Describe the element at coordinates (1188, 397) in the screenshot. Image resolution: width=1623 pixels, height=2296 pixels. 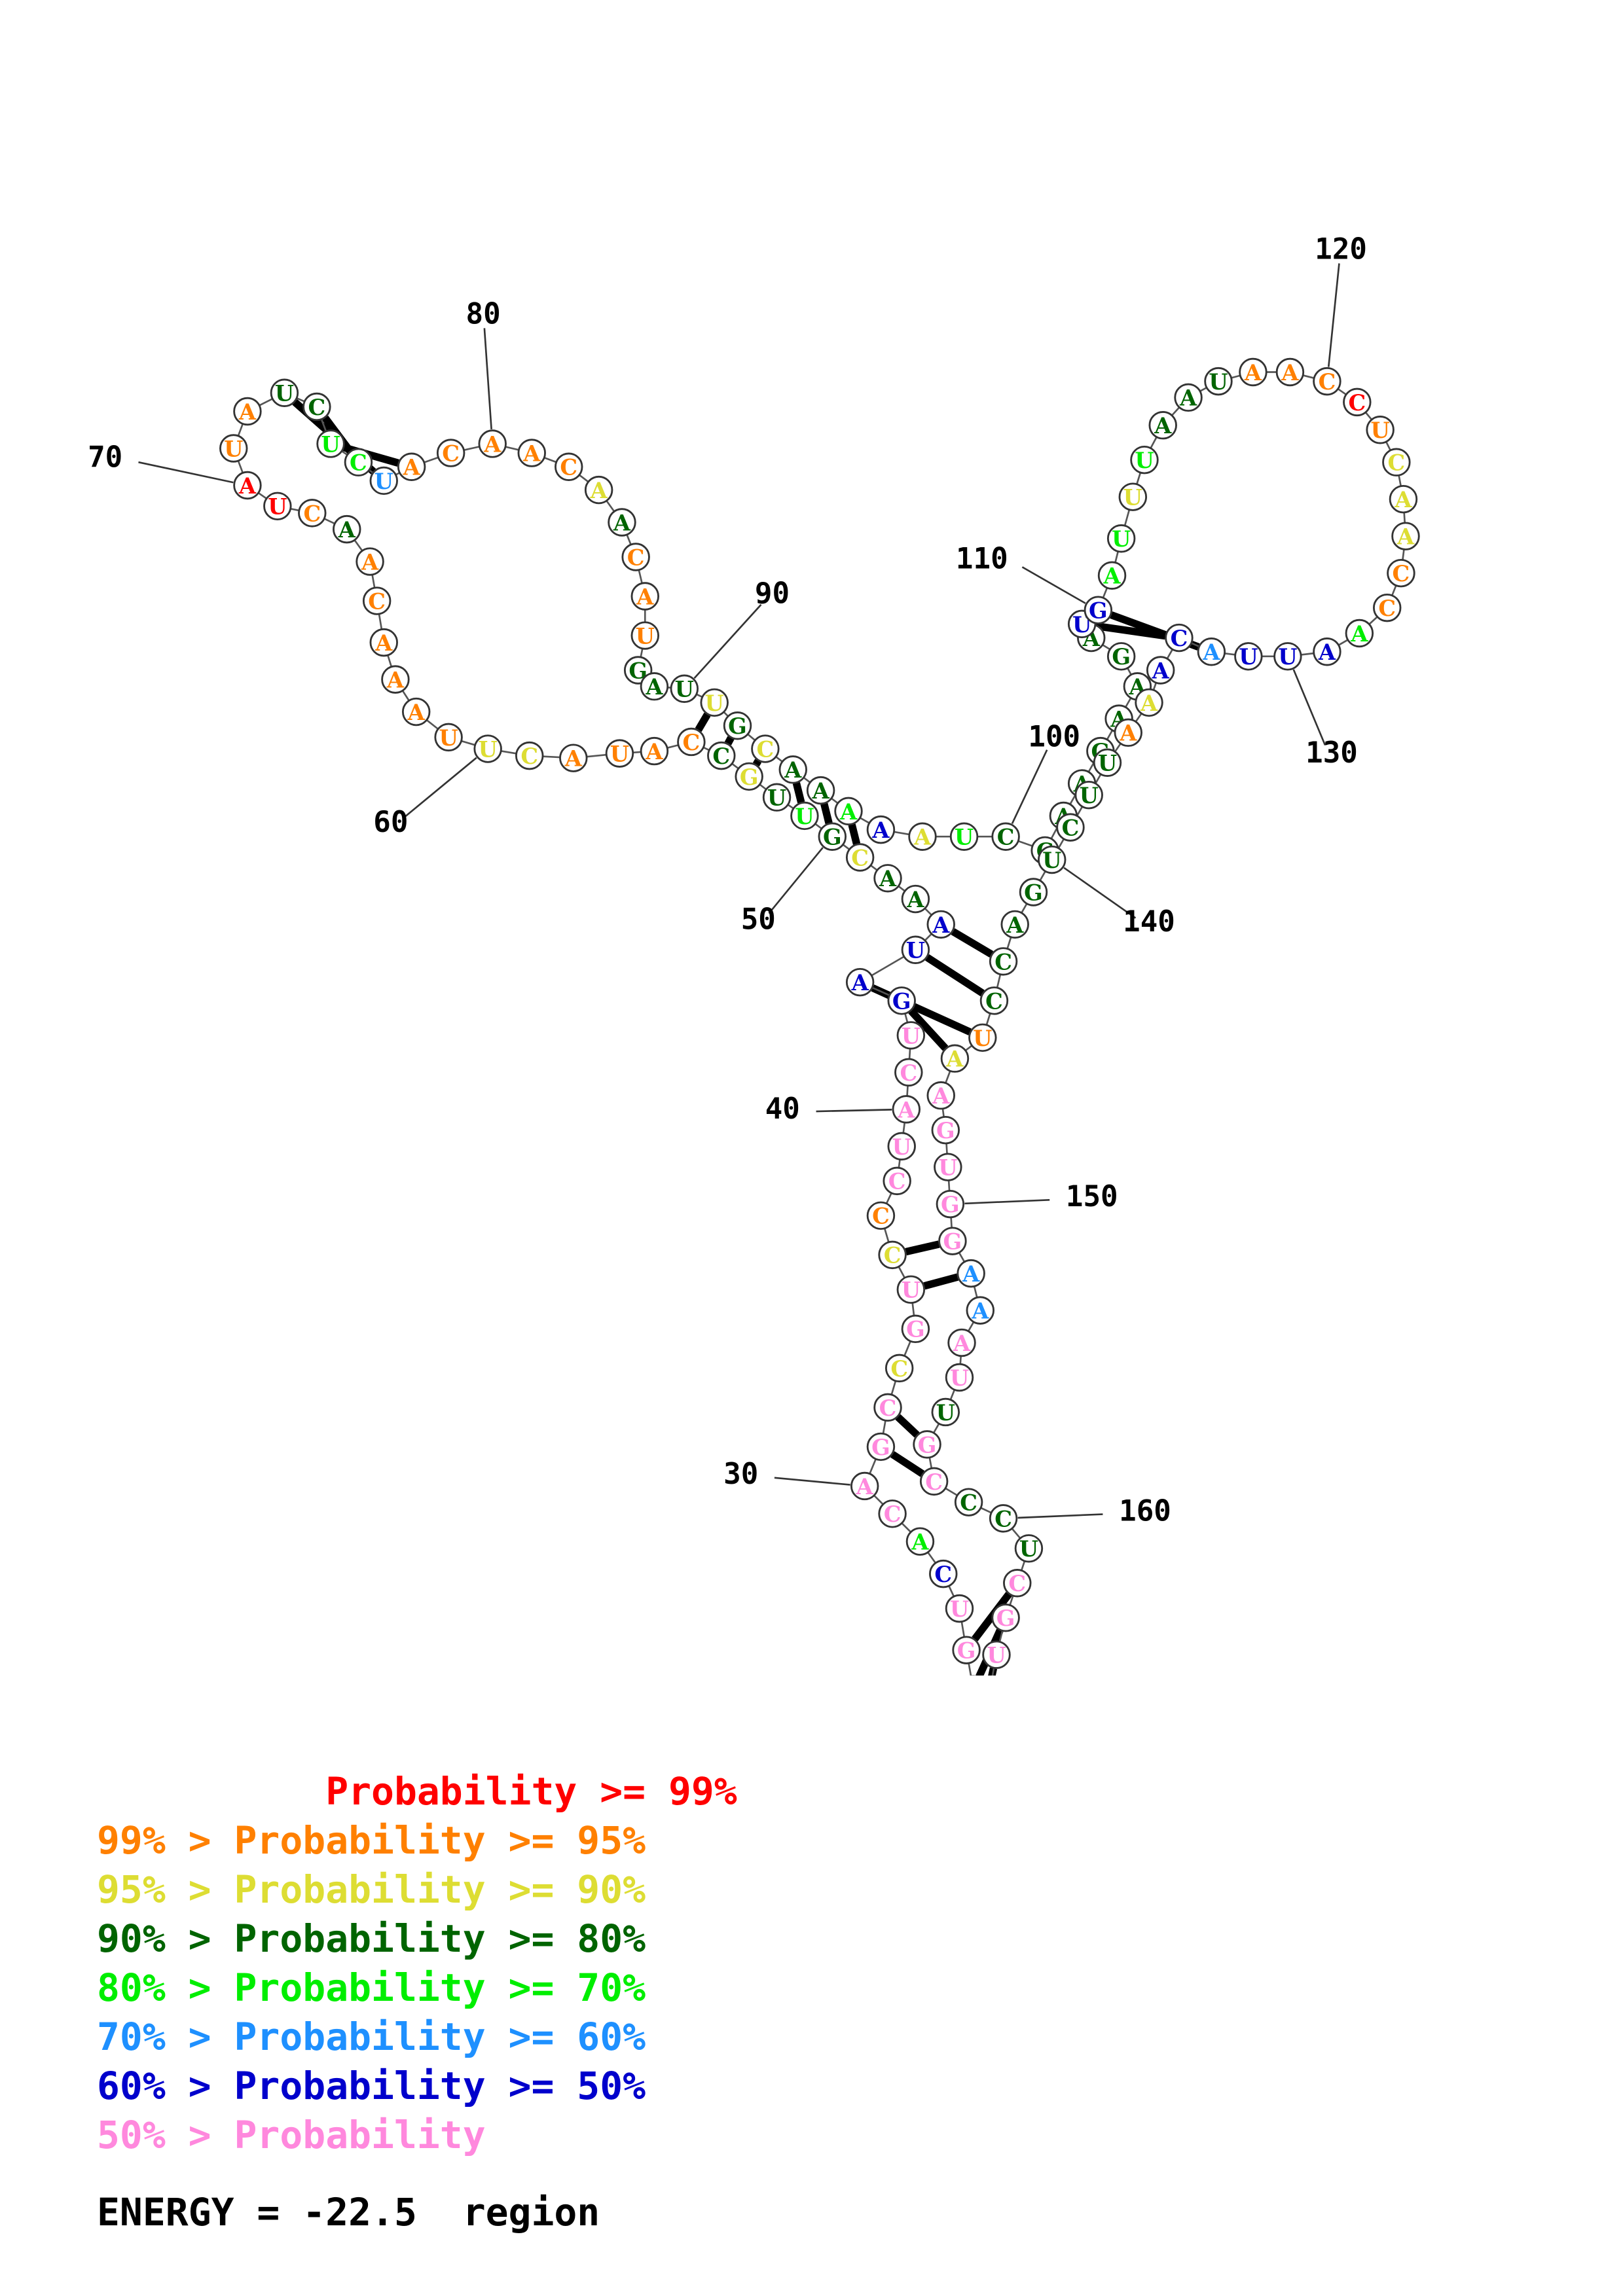
I see `nucleotide-116: A` at that location.